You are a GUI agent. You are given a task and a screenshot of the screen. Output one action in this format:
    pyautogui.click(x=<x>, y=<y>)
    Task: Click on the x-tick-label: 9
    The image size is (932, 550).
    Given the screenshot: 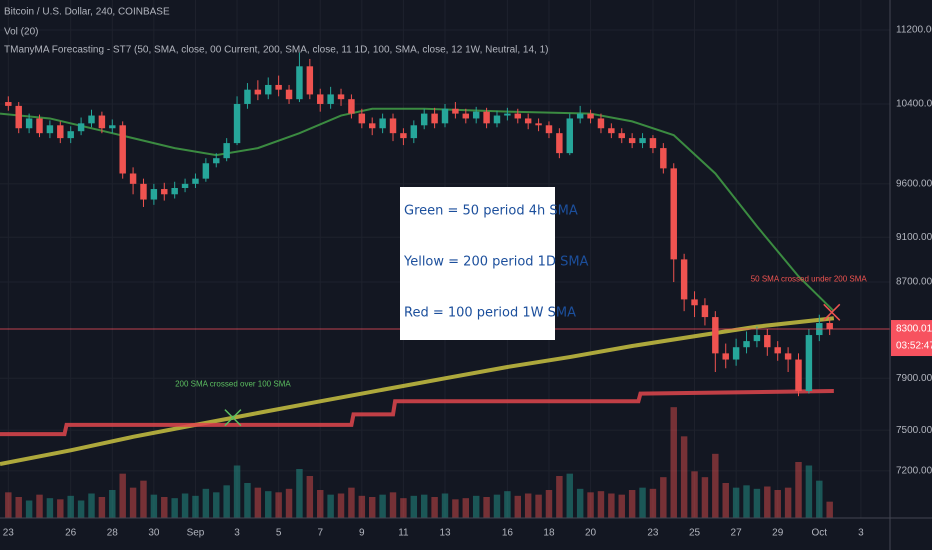 What is the action you would take?
    pyautogui.click(x=362, y=533)
    